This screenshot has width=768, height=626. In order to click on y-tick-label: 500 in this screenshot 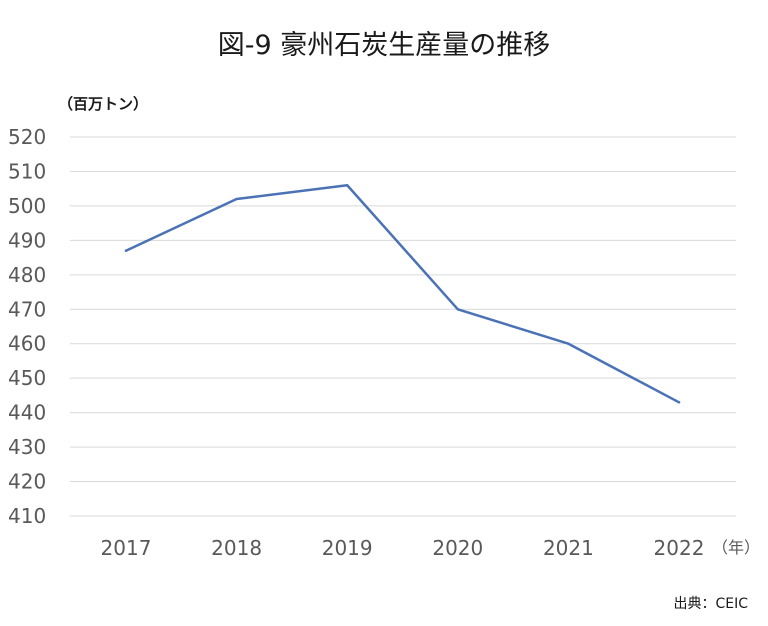, I will do `click(27, 206)`.